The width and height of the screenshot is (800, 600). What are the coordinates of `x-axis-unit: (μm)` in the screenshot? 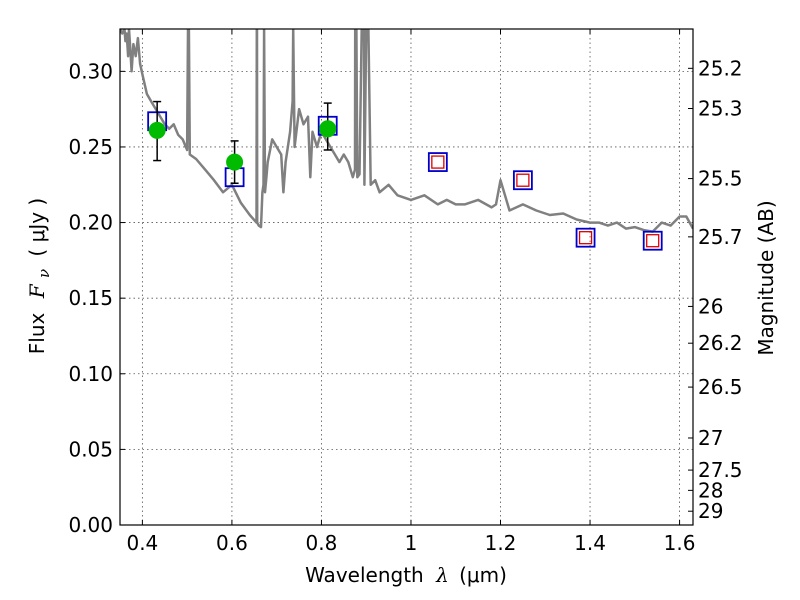 It's located at (483, 575).